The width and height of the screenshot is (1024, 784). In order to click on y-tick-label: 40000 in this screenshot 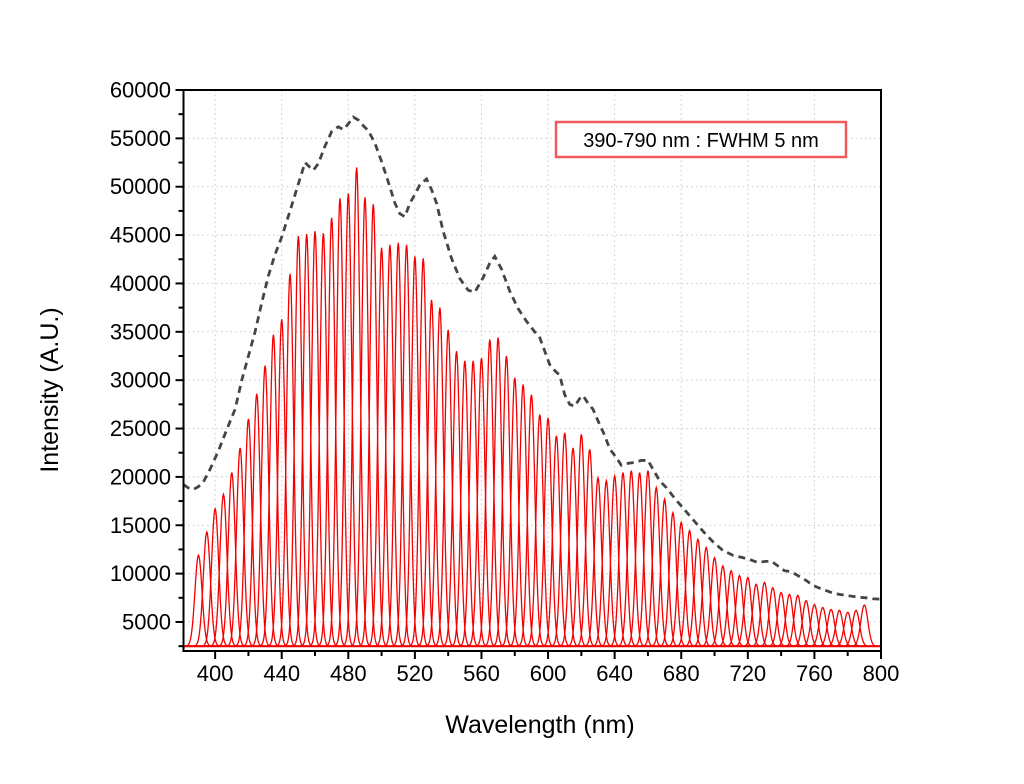, I will do `click(140, 283)`.